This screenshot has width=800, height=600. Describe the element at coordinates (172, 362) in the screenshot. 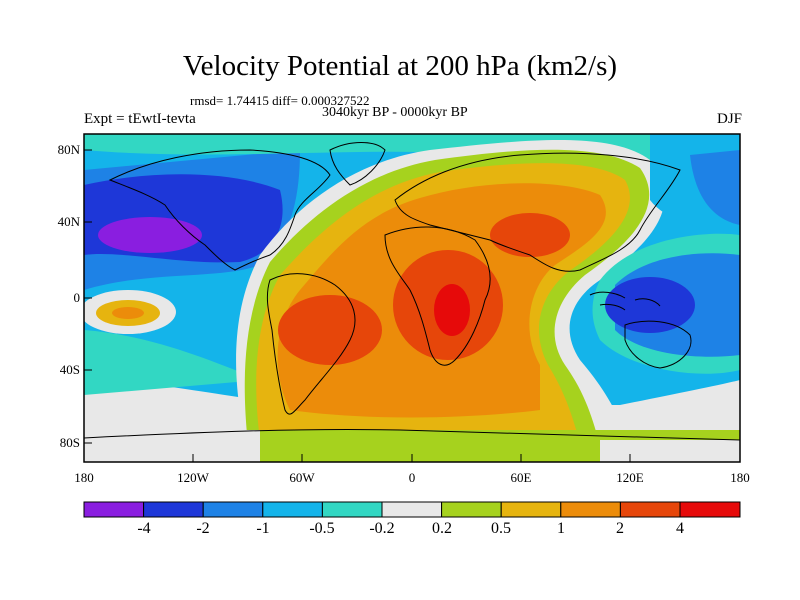

I see `contour-cyan-south` at that location.